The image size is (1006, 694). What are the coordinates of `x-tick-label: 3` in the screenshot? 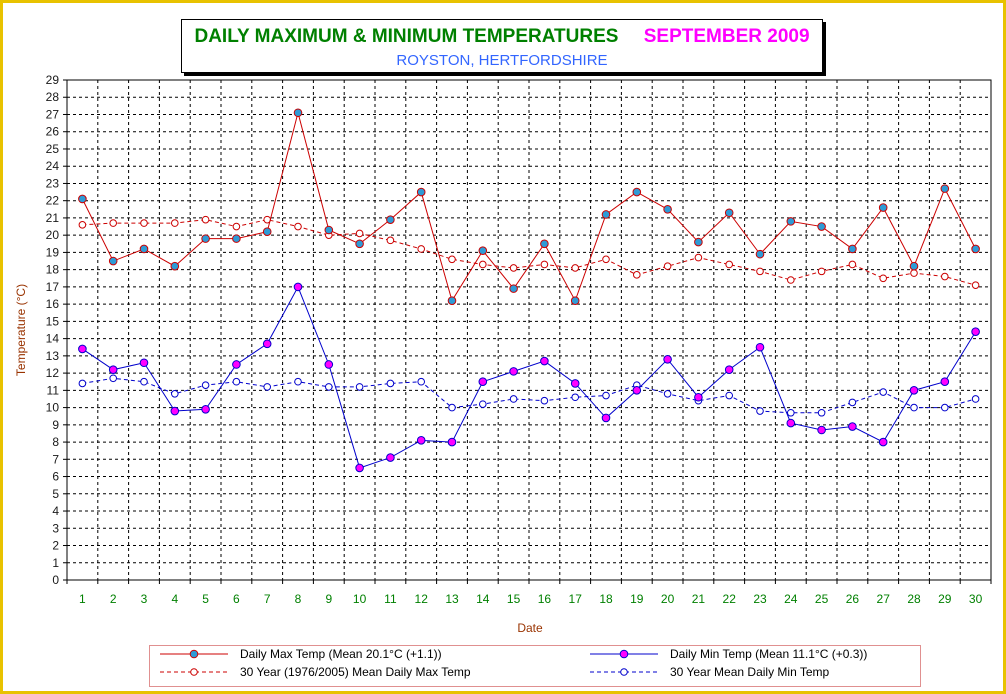 It's located at (144, 599).